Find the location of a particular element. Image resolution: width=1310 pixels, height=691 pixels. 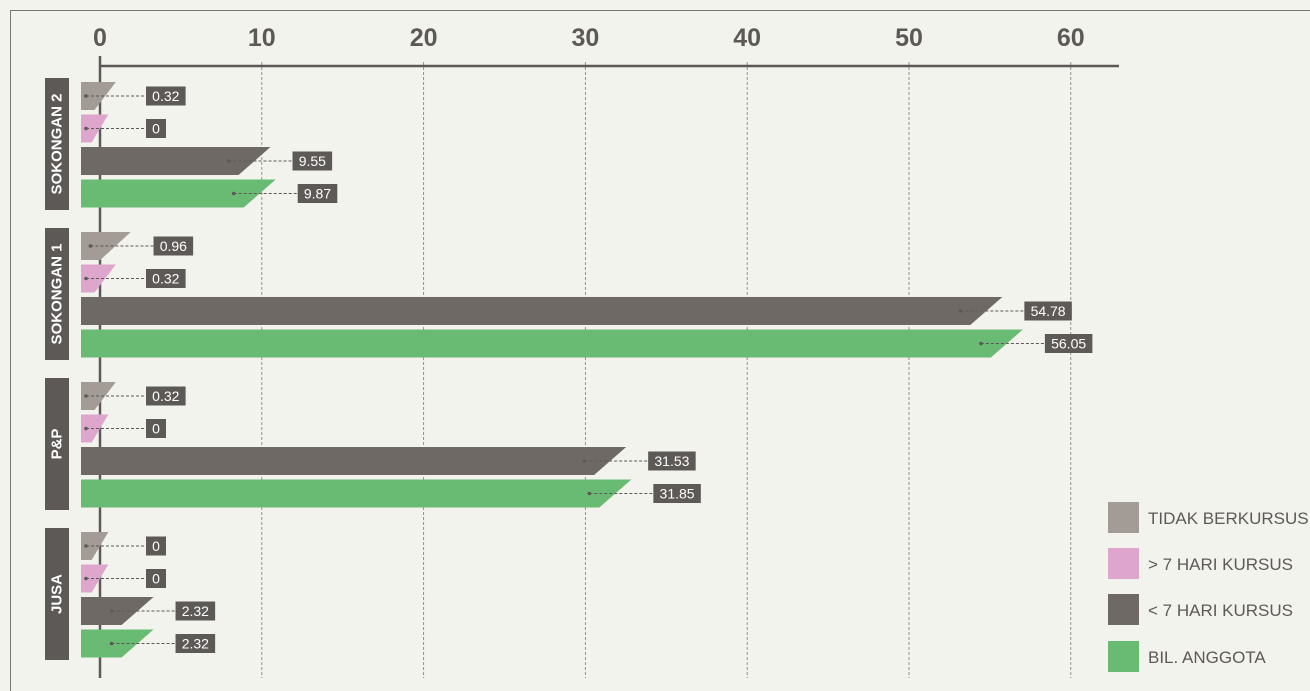

category-label: JUSA is located at coordinates (57, 594).